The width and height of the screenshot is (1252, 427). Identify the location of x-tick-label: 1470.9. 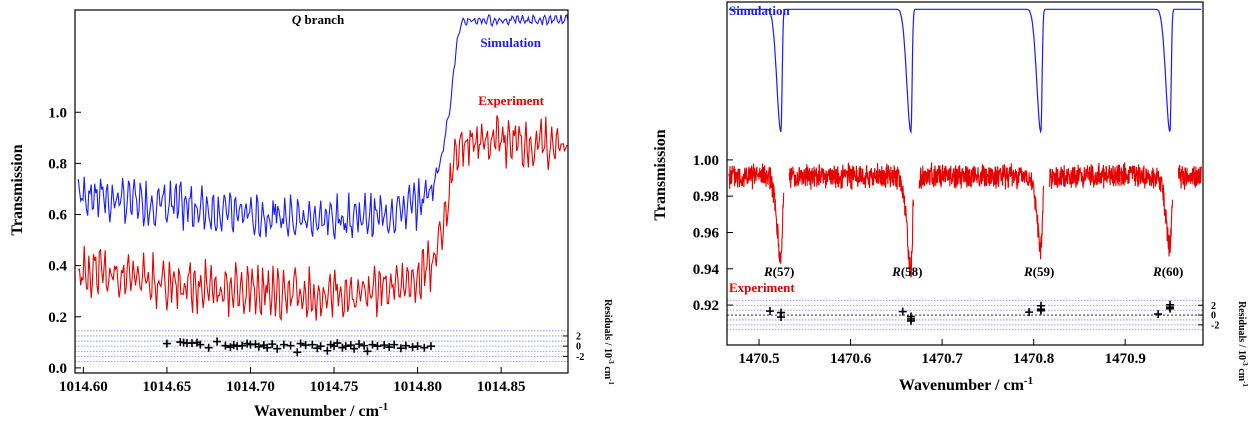
(1125, 359).